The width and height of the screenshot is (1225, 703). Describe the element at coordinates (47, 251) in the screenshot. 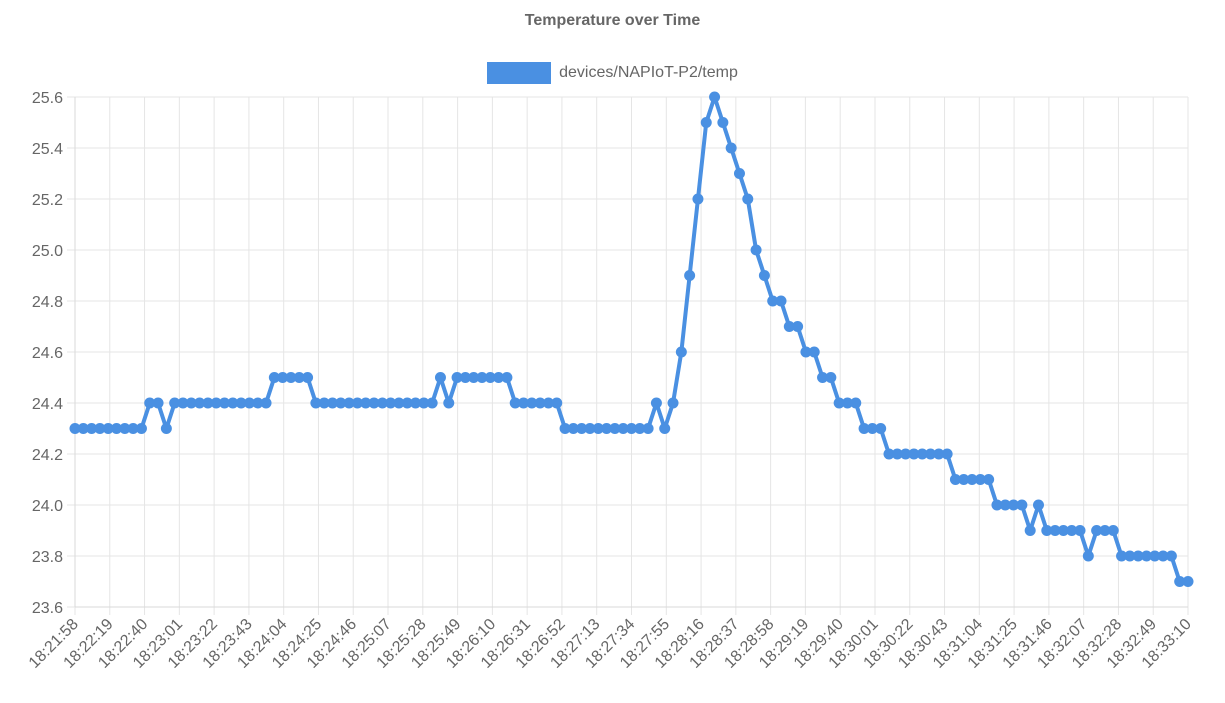

I see `y-tick-label: 25.0` at that location.